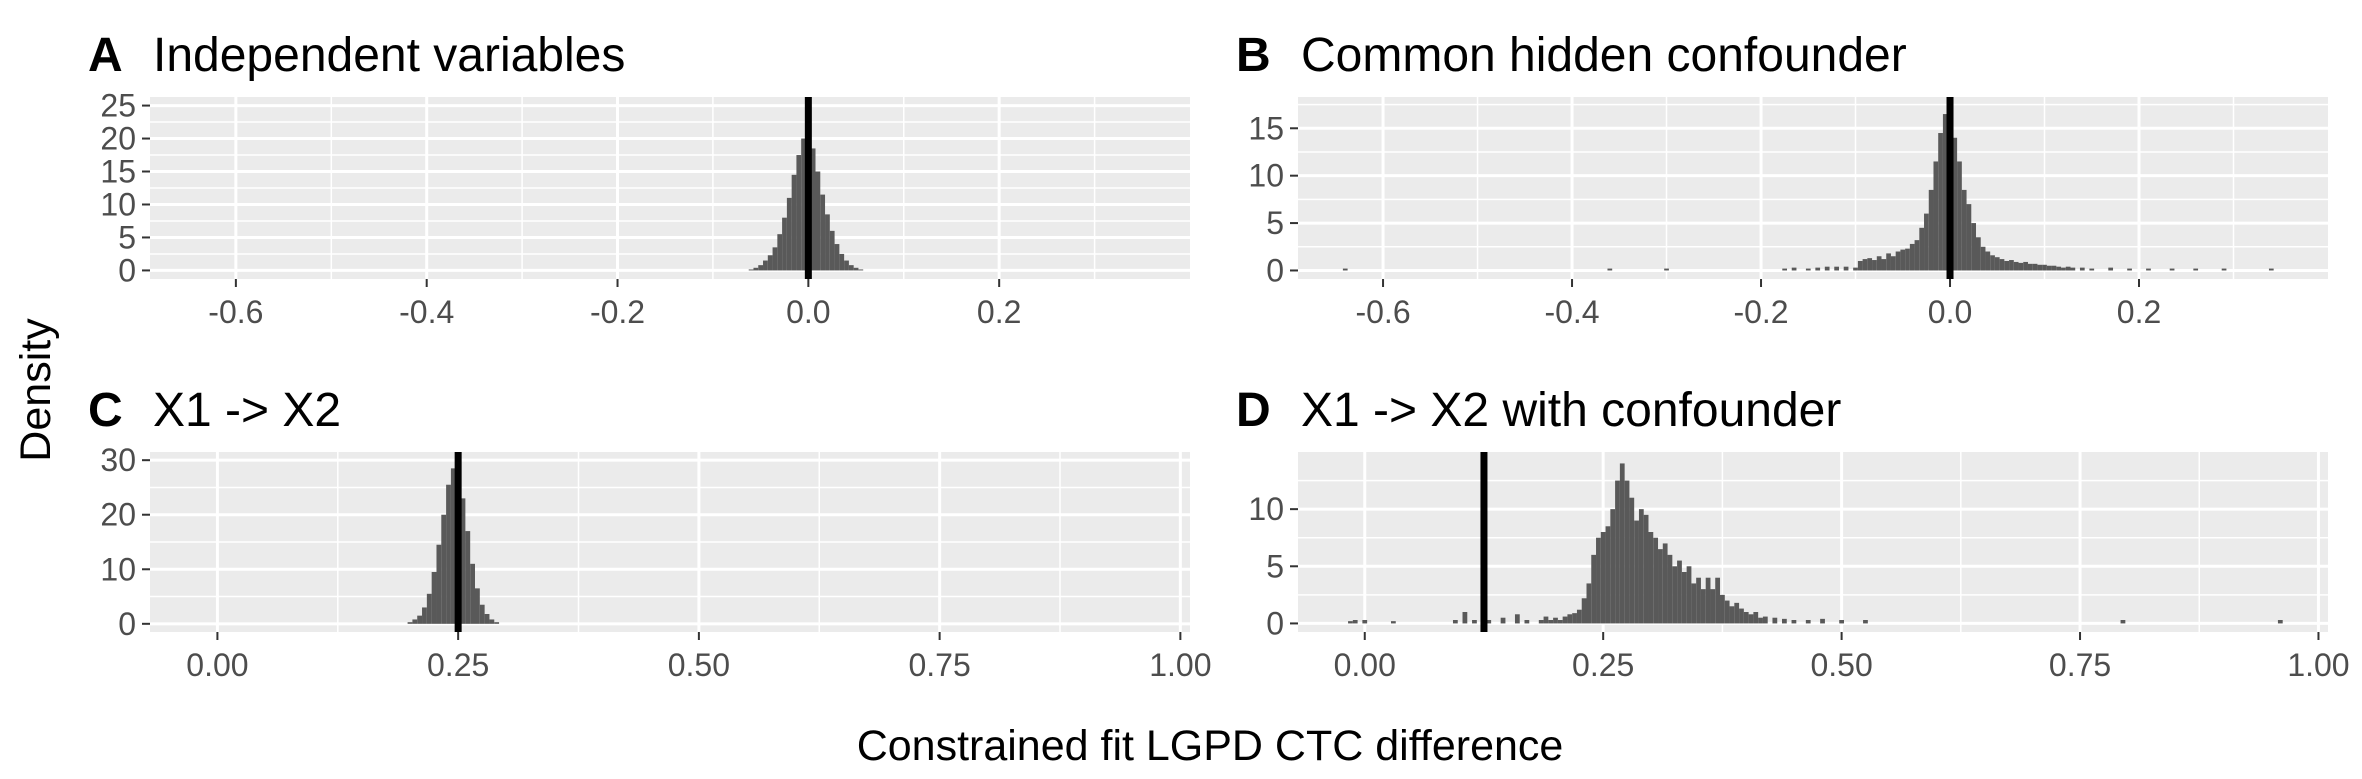  I want to click on histogram-bars-d, so click(1815, 543).